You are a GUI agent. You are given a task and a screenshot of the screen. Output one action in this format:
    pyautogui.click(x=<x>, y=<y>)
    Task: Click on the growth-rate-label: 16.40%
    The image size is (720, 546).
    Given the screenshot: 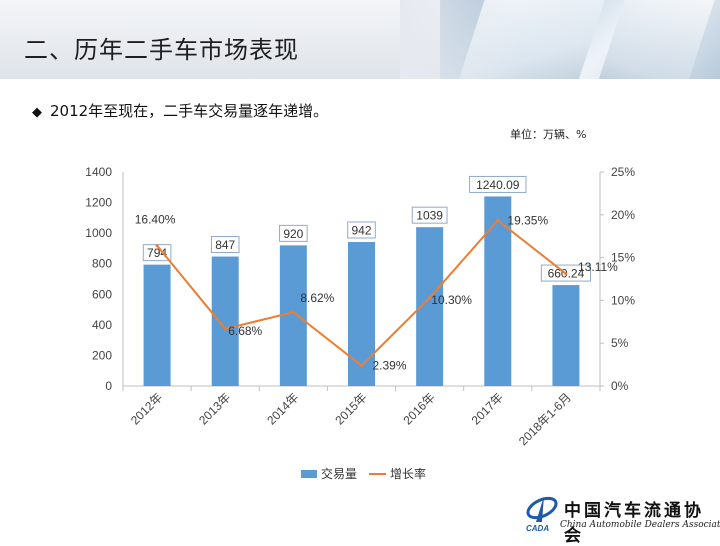 What is the action you would take?
    pyautogui.click(x=155, y=220)
    